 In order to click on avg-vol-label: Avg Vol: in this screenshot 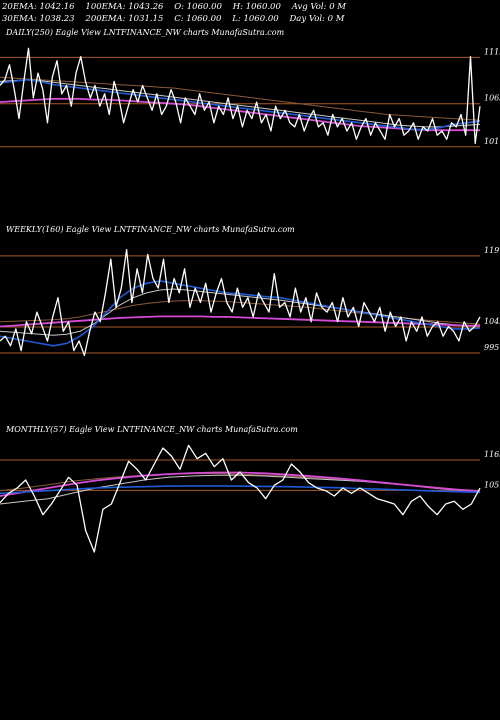, I will do `click(309, 7)`.